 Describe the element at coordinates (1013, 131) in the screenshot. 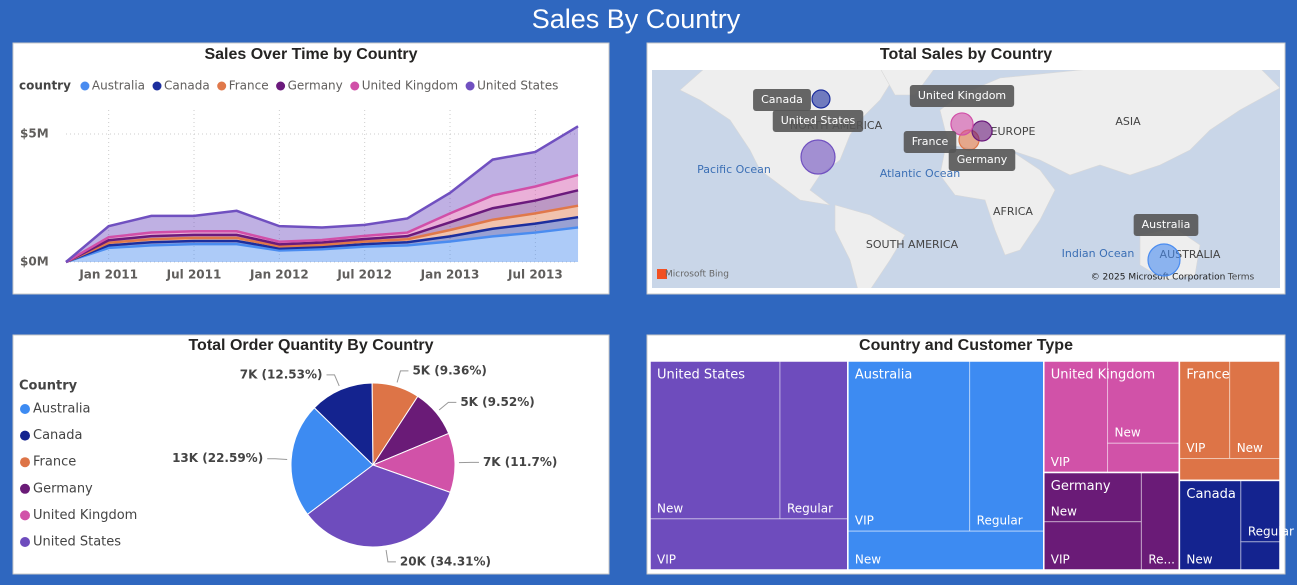

I see `map-label: EUROPE` at that location.